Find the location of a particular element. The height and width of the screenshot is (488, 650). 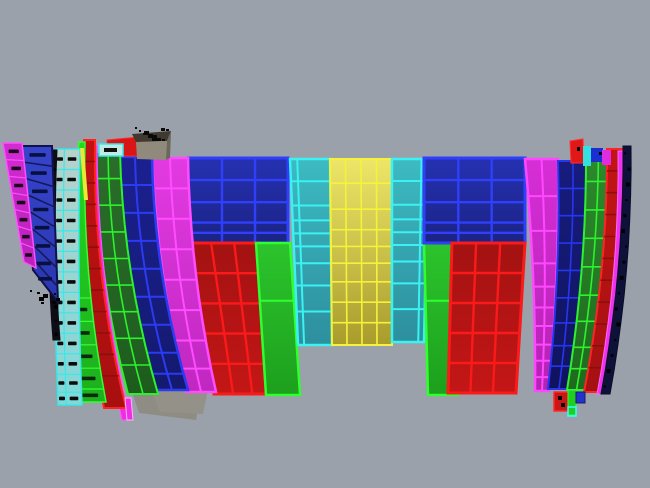

strip-dark-edge-right is located at coordinates (616, 270).